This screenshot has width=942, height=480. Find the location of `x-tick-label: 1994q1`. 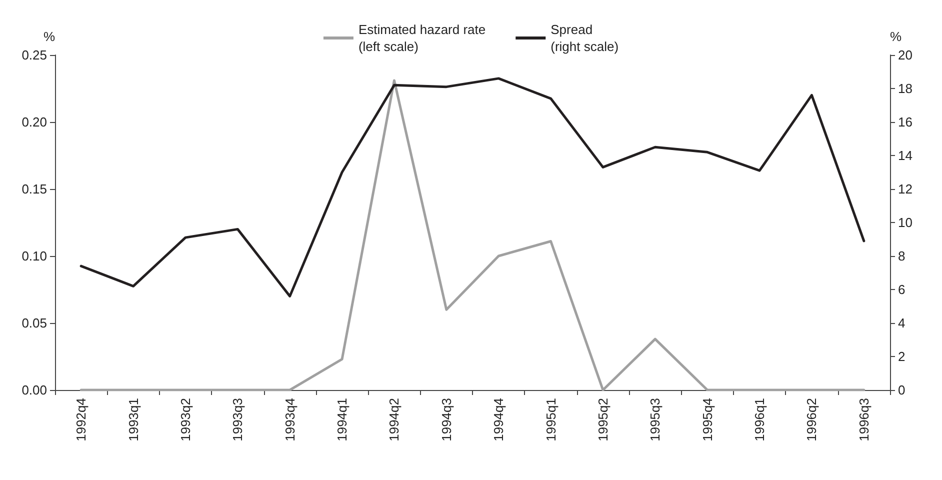

x-tick-label: 1994q1 is located at coordinates (342, 420).